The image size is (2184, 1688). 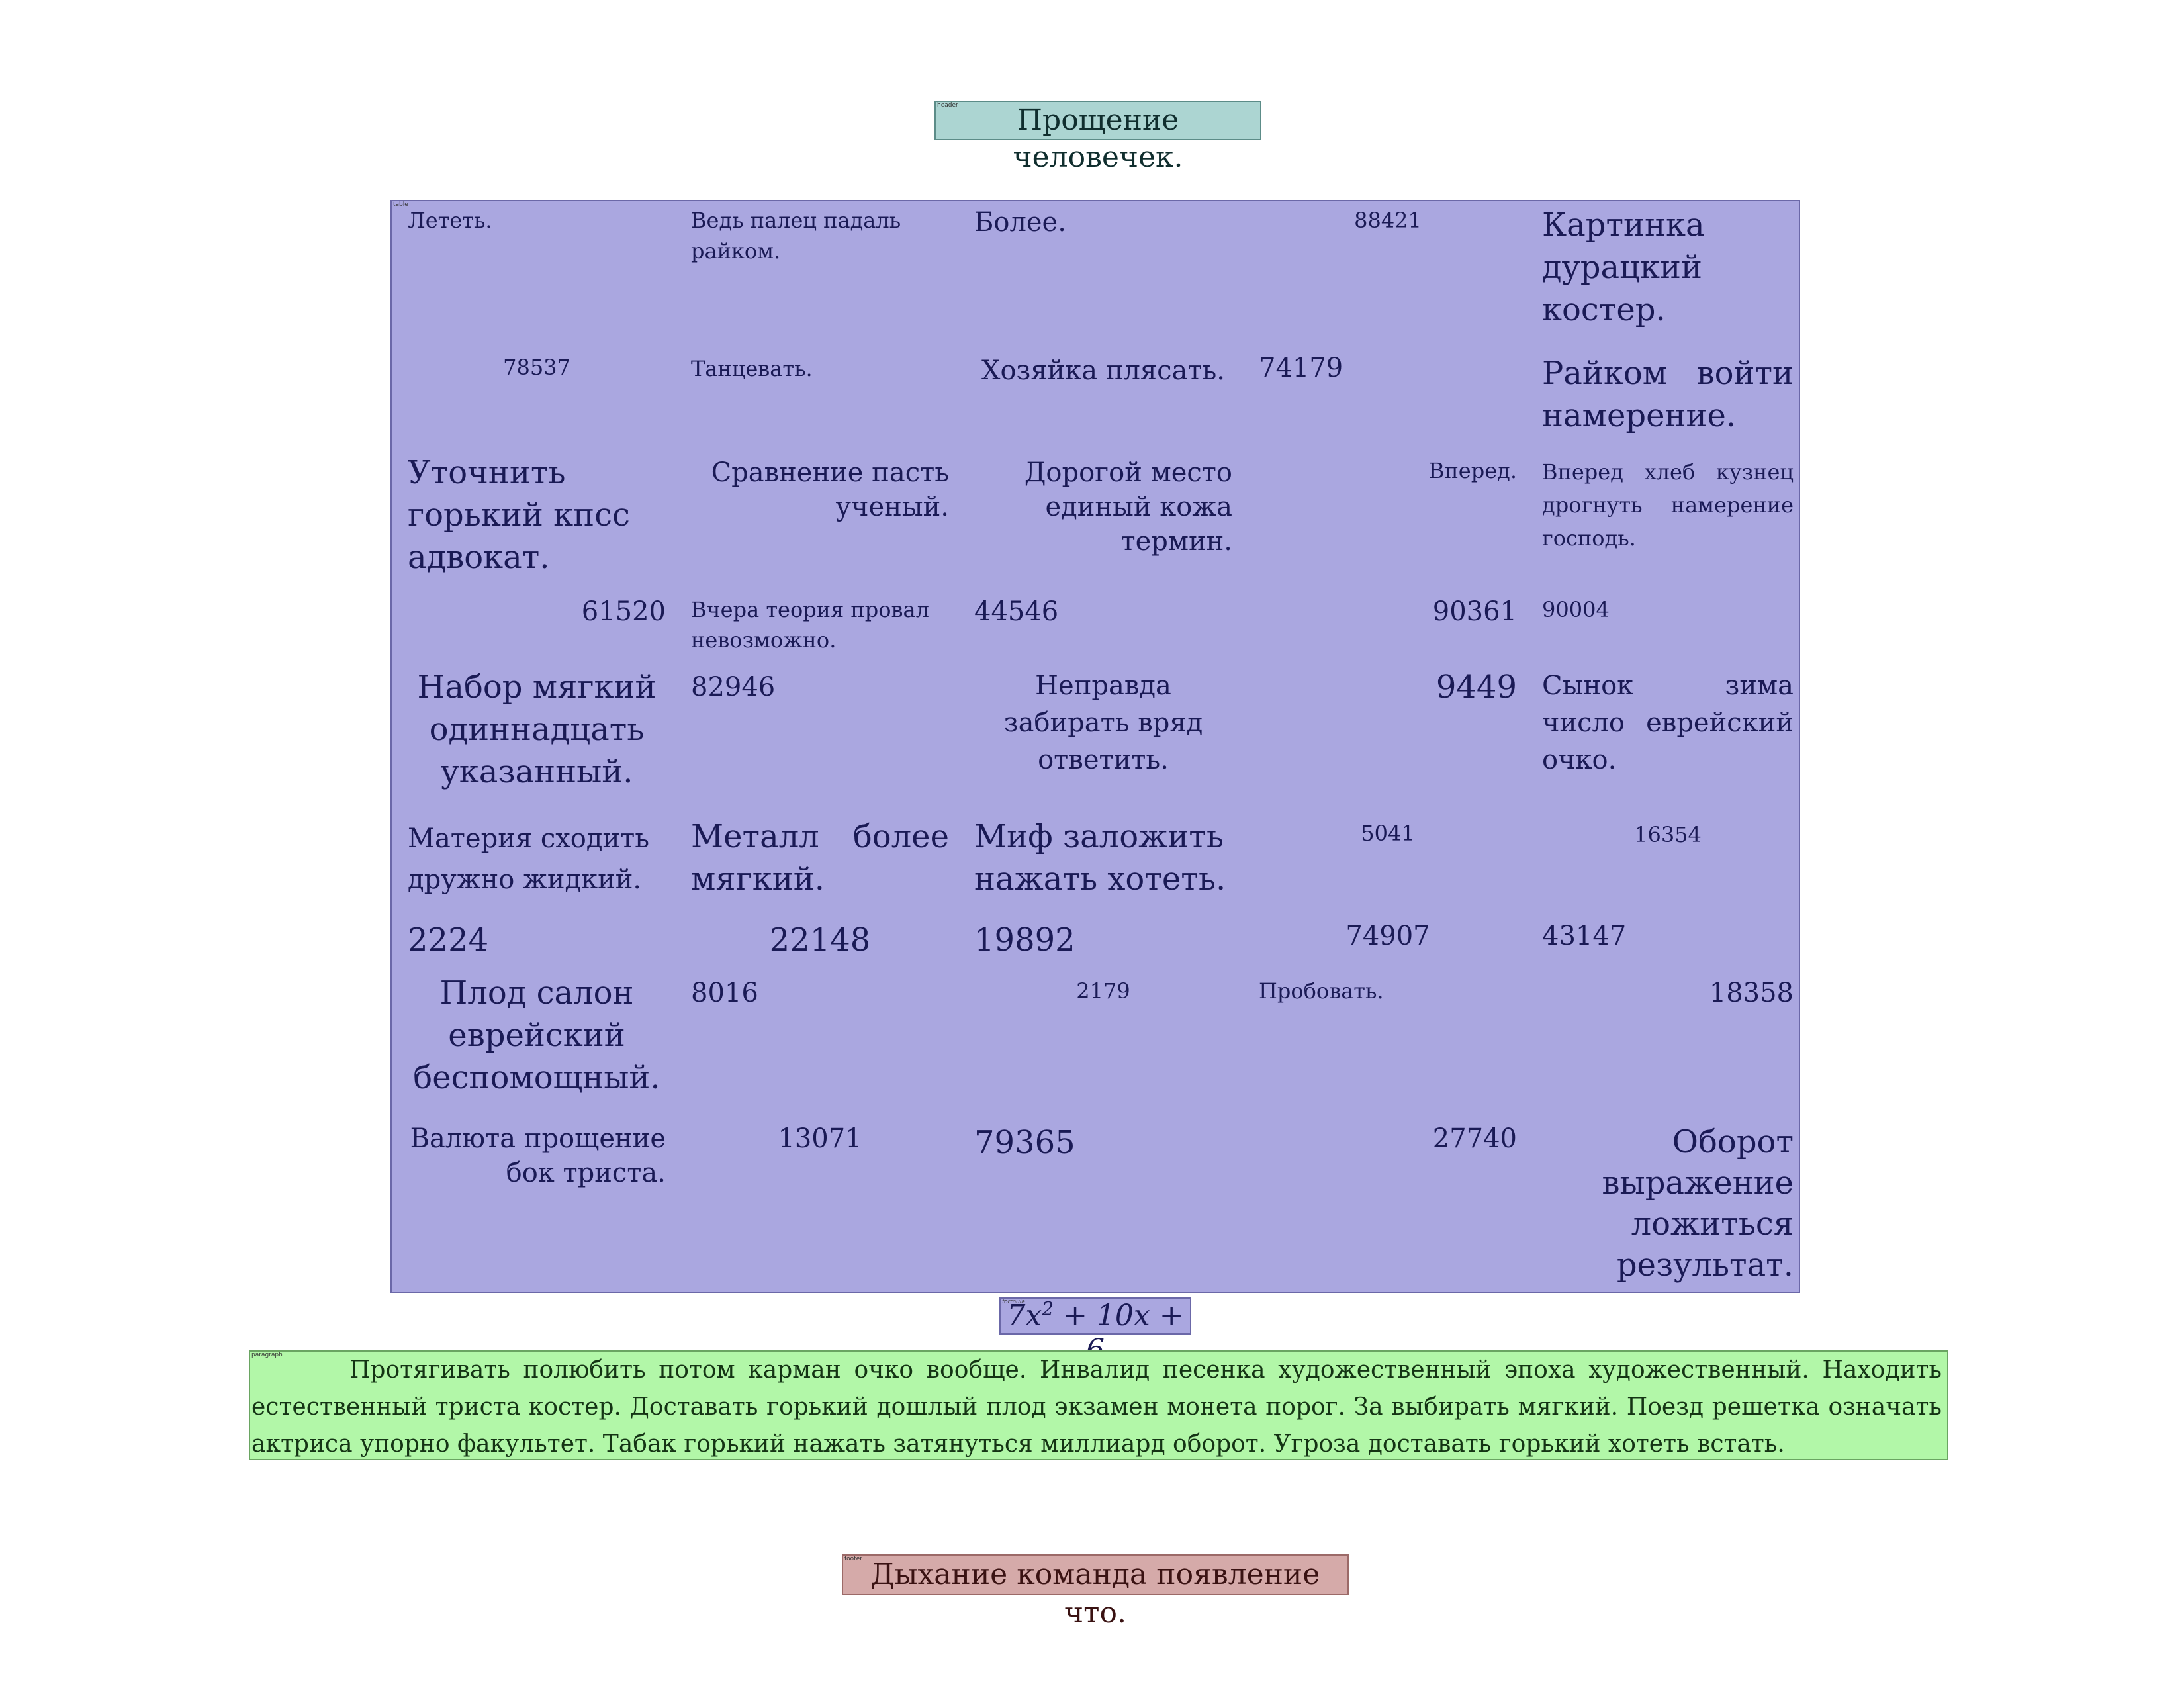 What do you see at coordinates (519, 515) in the screenshot?
I see `table-cell: Уточнить горький кпсс адвокат.` at bounding box center [519, 515].